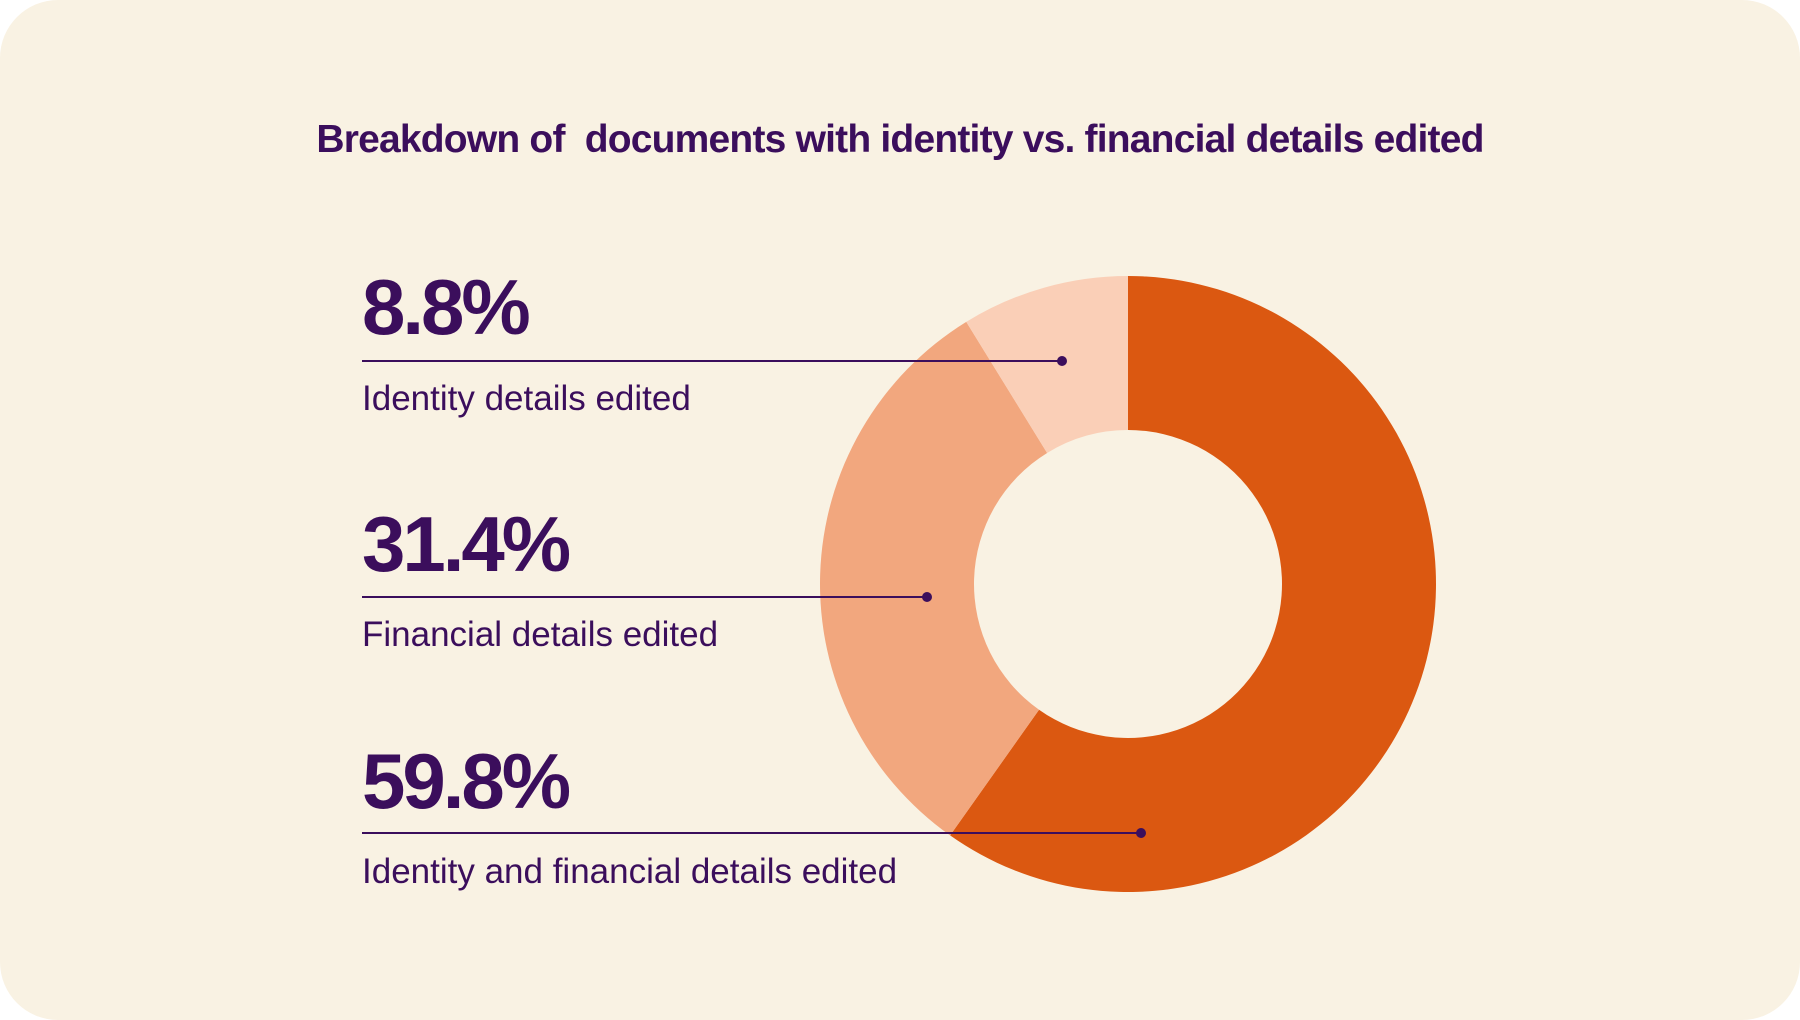 Image resolution: width=1800 pixels, height=1020 pixels. Describe the element at coordinates (466, 781) in the screenshot. I see `slice-value-both: 59.8%` at that location.